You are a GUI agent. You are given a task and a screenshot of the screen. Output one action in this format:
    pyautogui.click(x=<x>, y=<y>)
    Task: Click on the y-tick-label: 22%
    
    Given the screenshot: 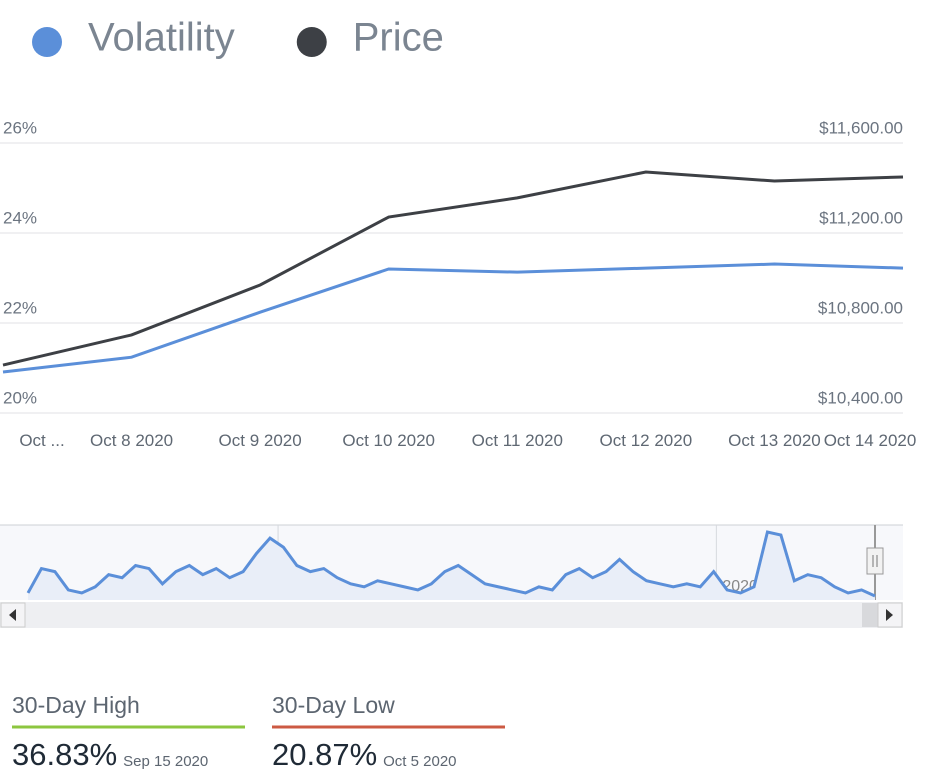 What is the action you would take?
    pyautogui.click(x=20, y=307)
    